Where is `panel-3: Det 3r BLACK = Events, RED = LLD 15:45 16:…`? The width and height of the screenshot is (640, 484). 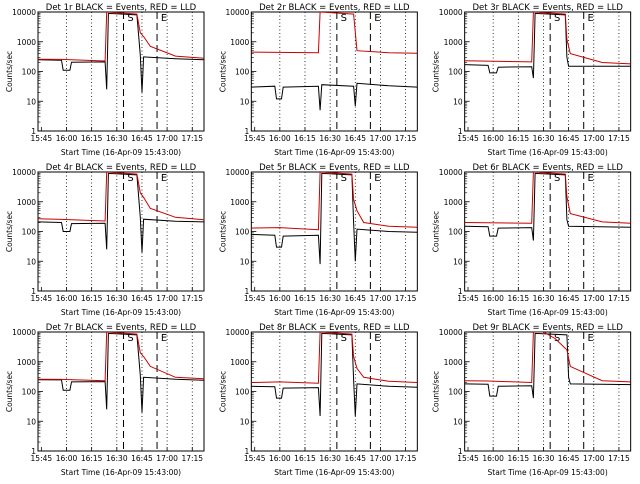 panel-3: Det 3r BLACK = Events, RED = LLD 15:45 16:… is located at coordinates (532, 80).